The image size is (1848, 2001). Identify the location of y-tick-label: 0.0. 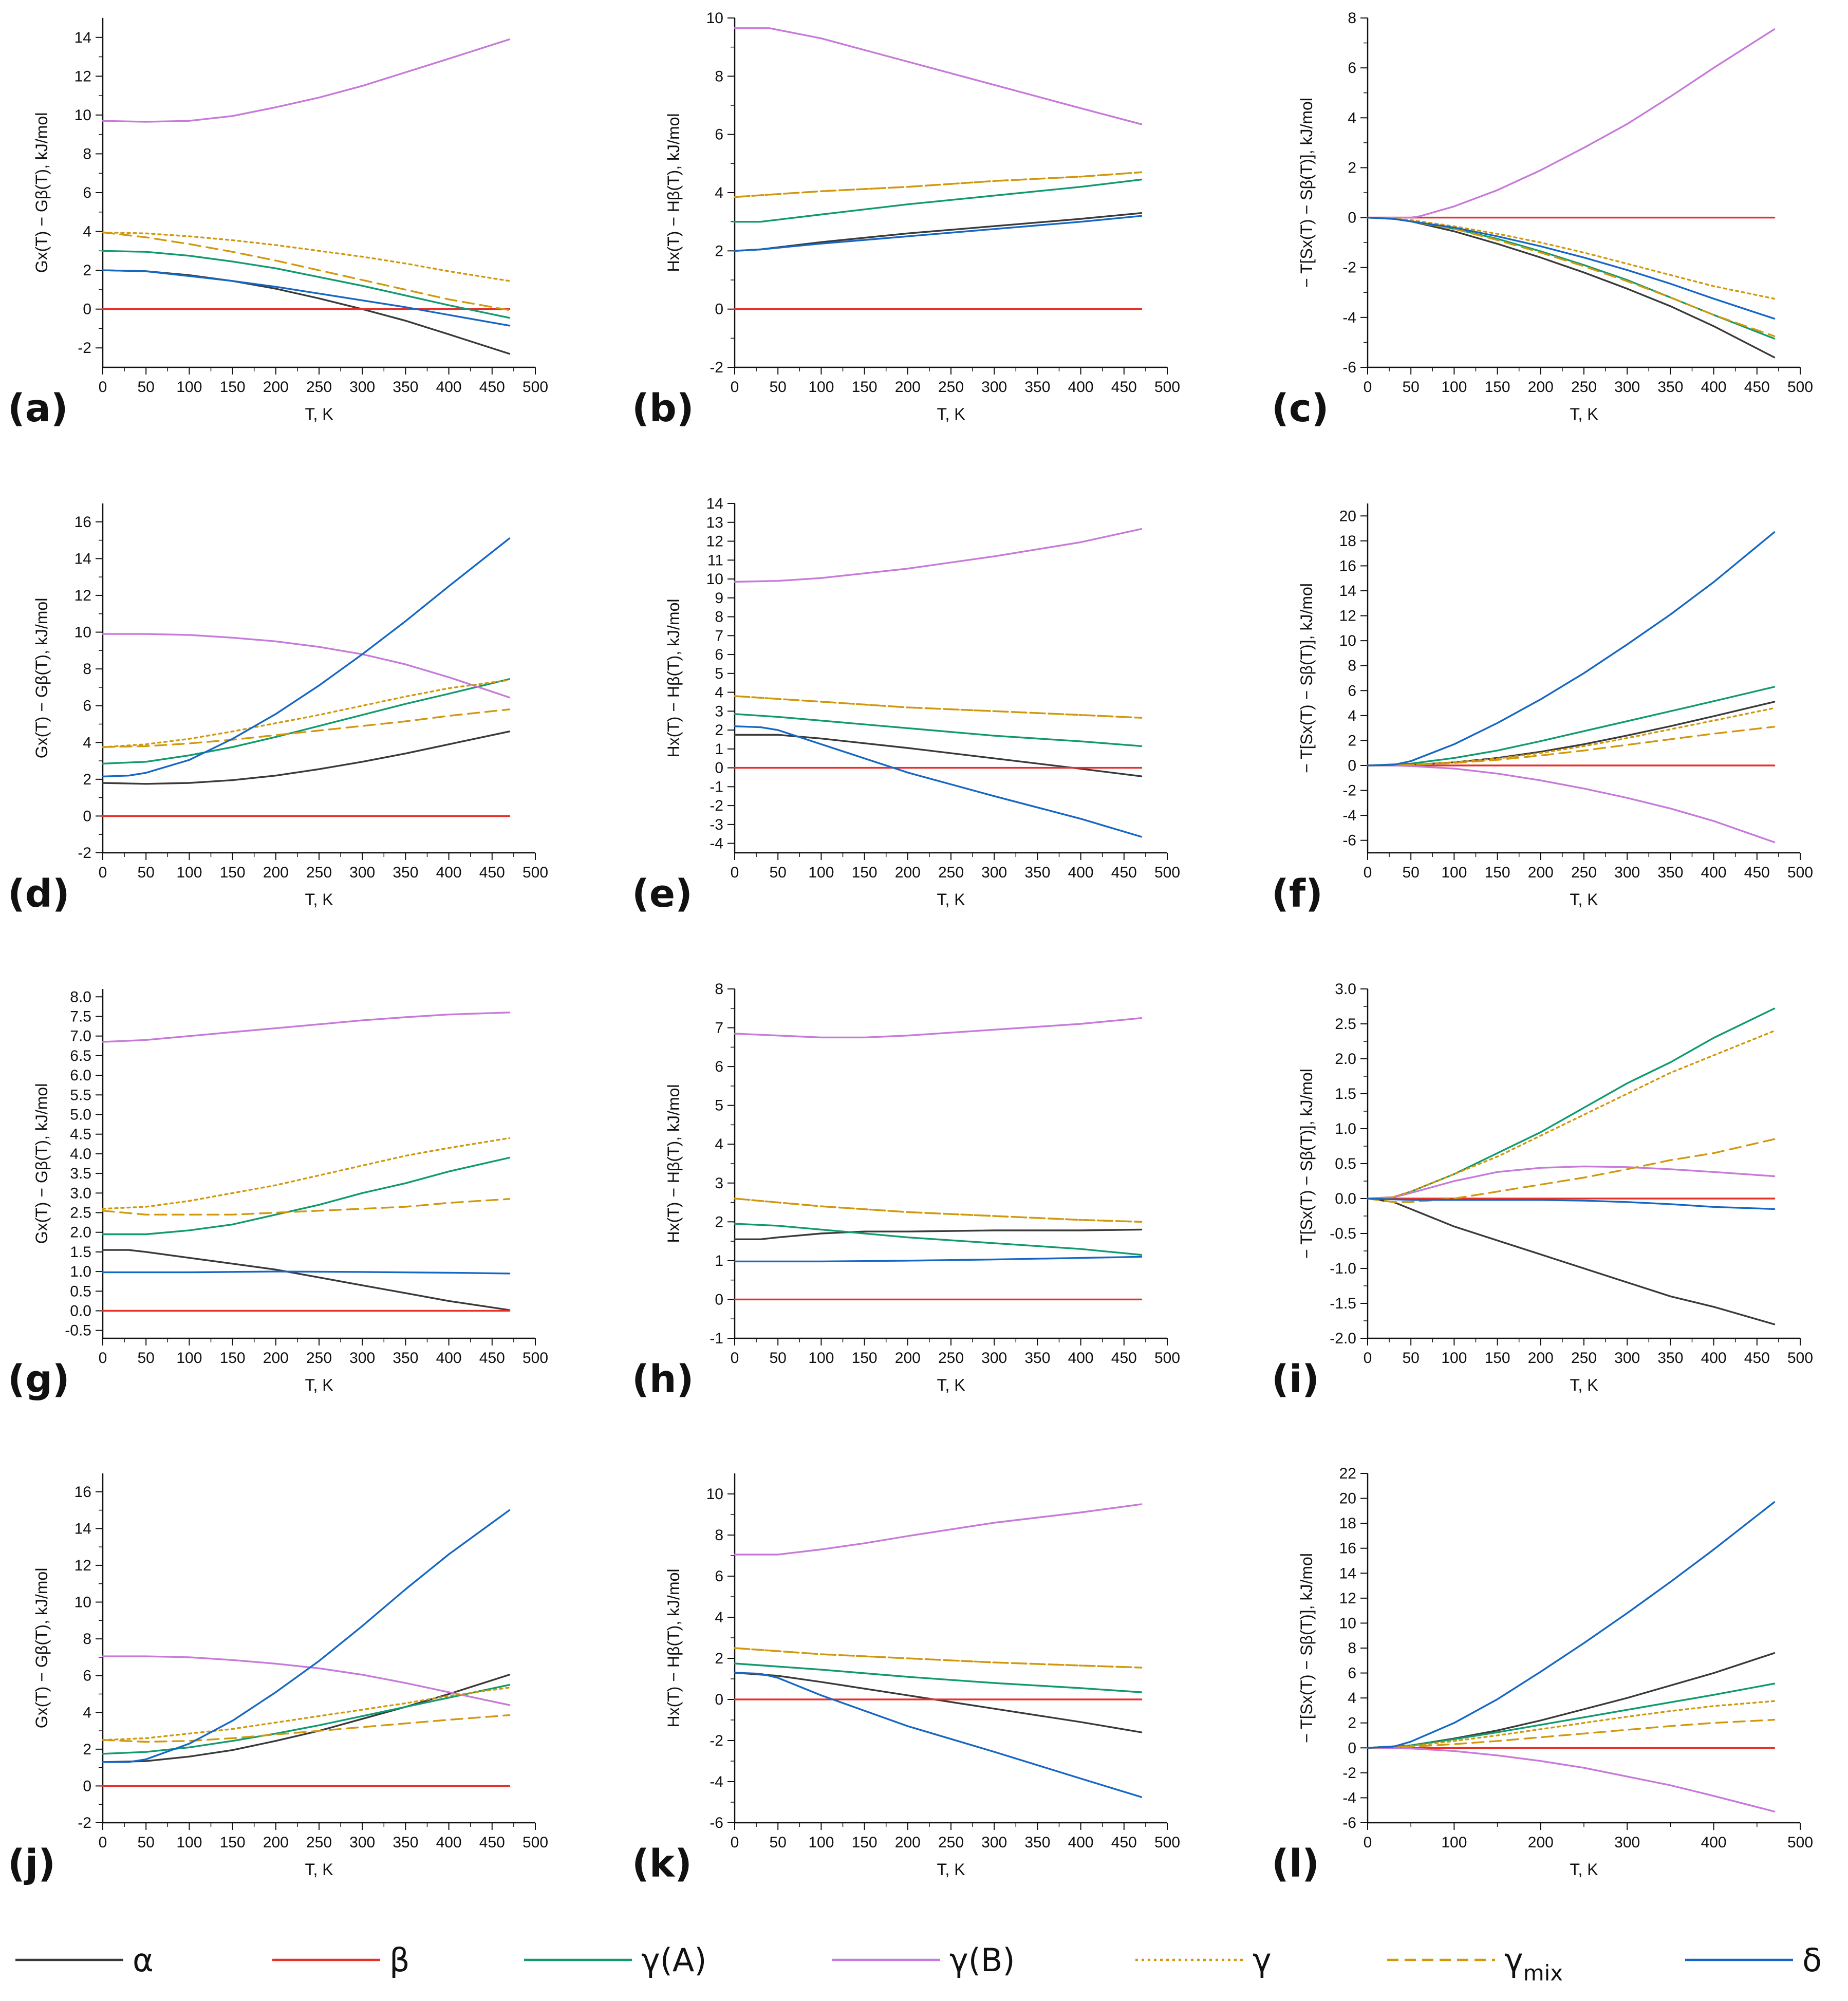
(80, 1311).